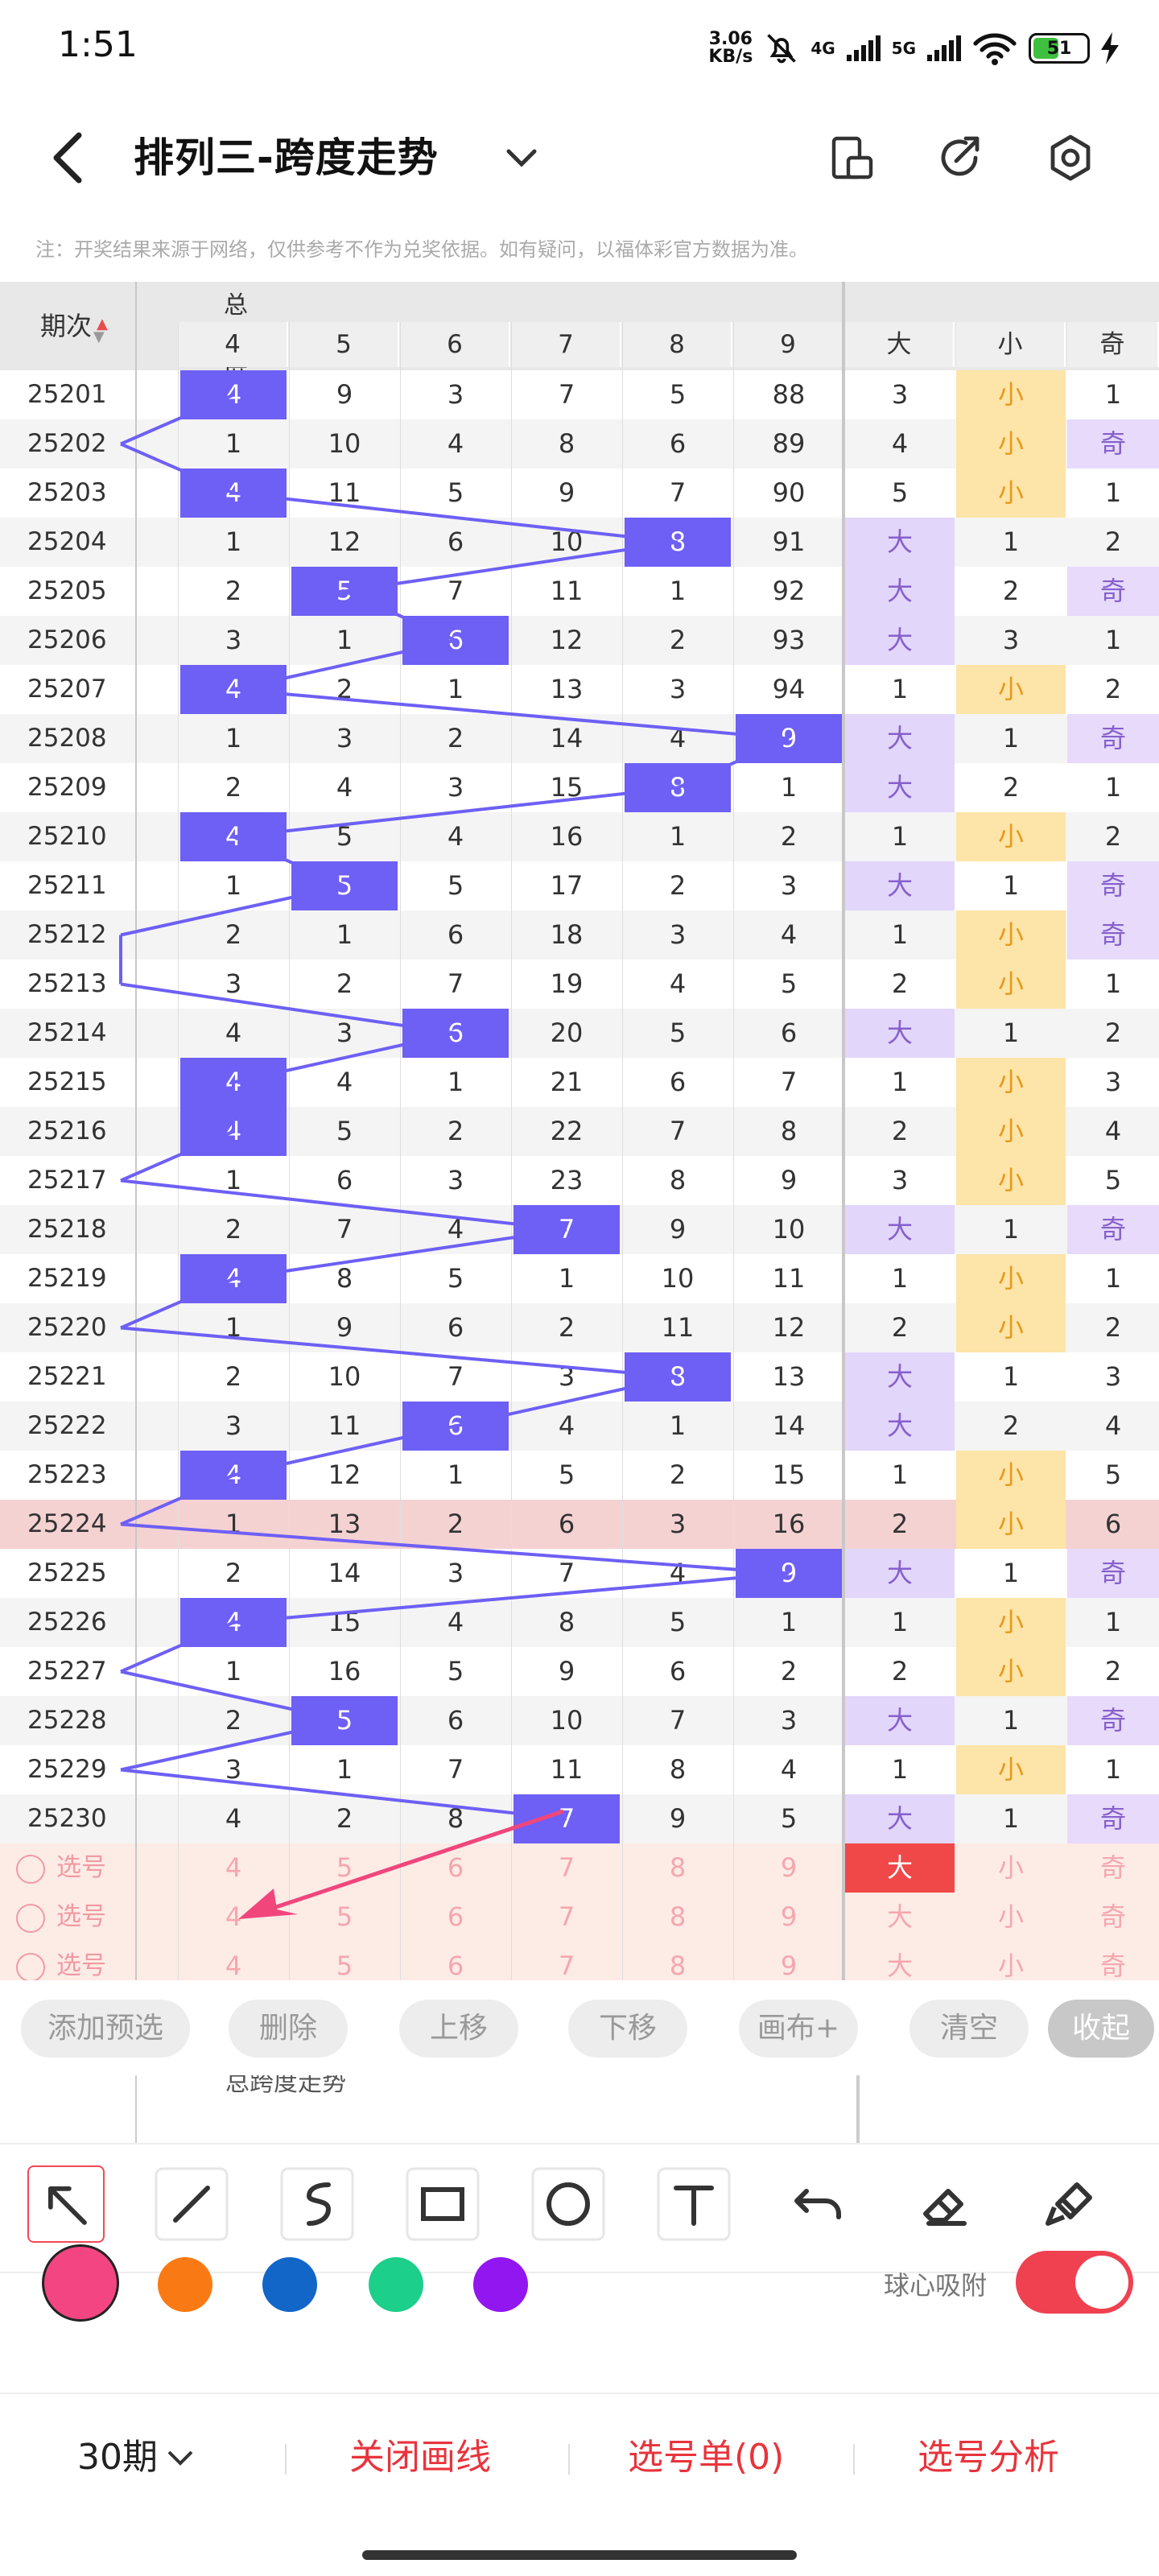 This screenshot has height=2576, width=1159. I want to click on span-cell: 3, so click(455, 1180).